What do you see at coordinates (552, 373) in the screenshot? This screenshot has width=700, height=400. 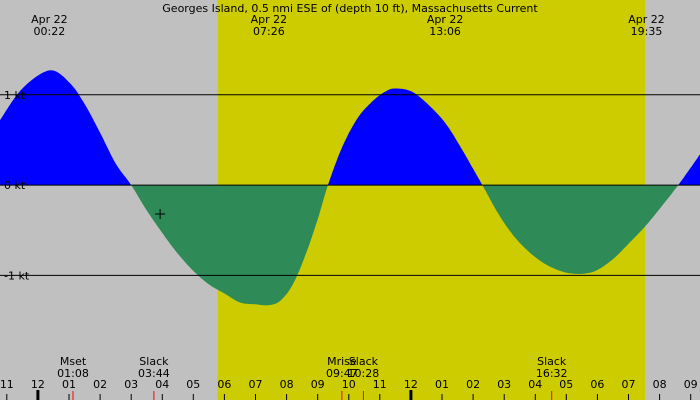 I see `event-time: 16:32` at bounding box center [552, 373].